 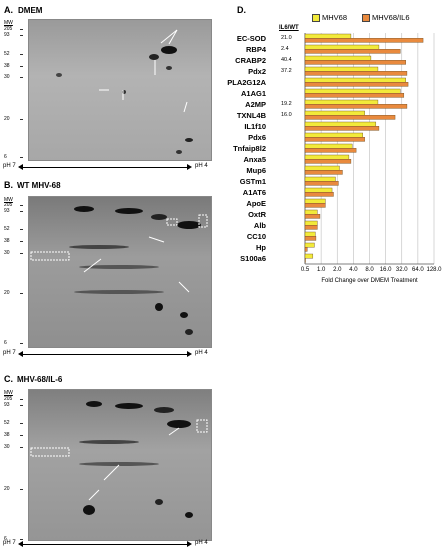 What do you see at coordinates (256, 203) in the screenshot?
I see `gene-label: ApoE` at bounding box center [256, 203].